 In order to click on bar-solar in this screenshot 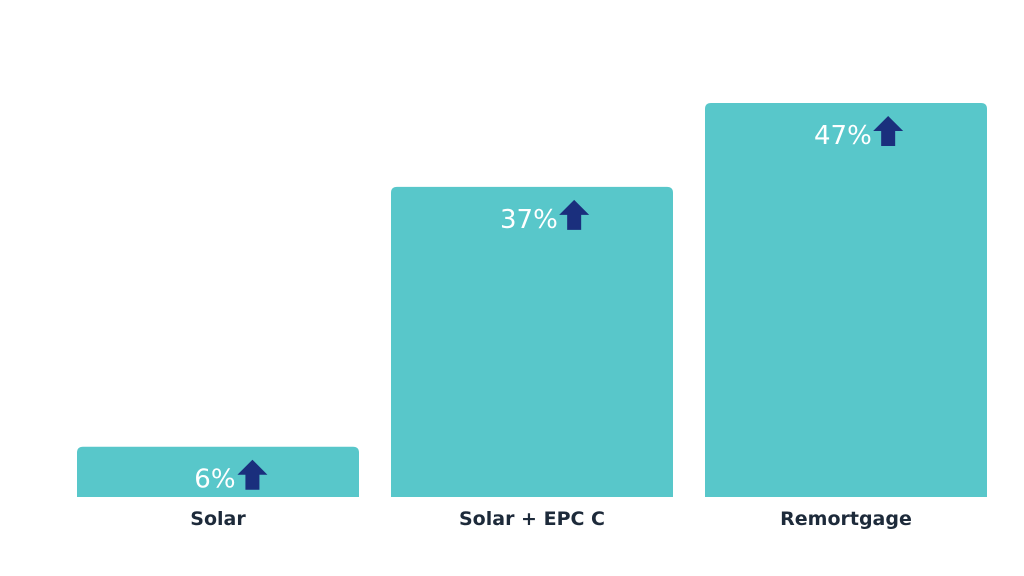, I will do `click(218, 471)`.